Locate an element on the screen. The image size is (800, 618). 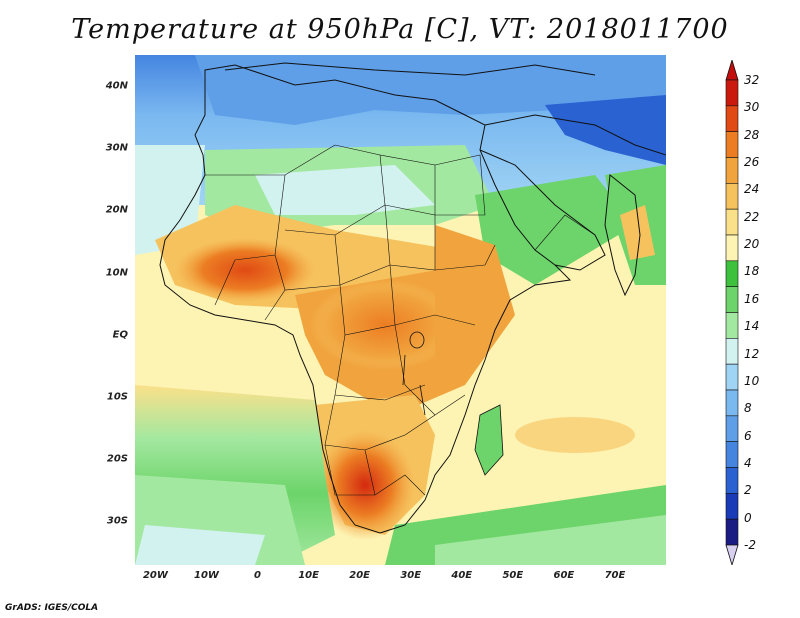
lat-tick-label: EQ is located at coordinates (120, 335).